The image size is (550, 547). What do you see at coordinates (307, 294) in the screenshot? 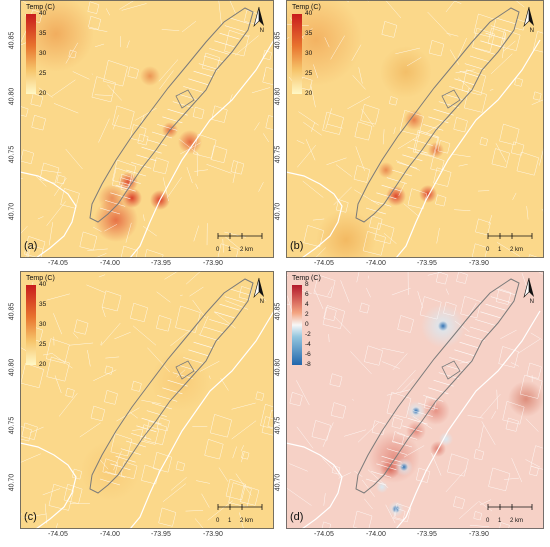
I see `legend-tick-label: 6` at bounding box center [307, 294].